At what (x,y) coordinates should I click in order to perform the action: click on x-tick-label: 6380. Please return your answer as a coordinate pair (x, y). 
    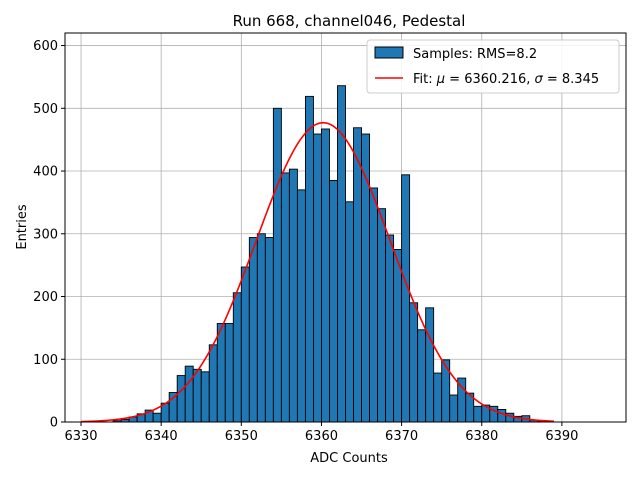
    Looking at the image, I should click on (481, 436).